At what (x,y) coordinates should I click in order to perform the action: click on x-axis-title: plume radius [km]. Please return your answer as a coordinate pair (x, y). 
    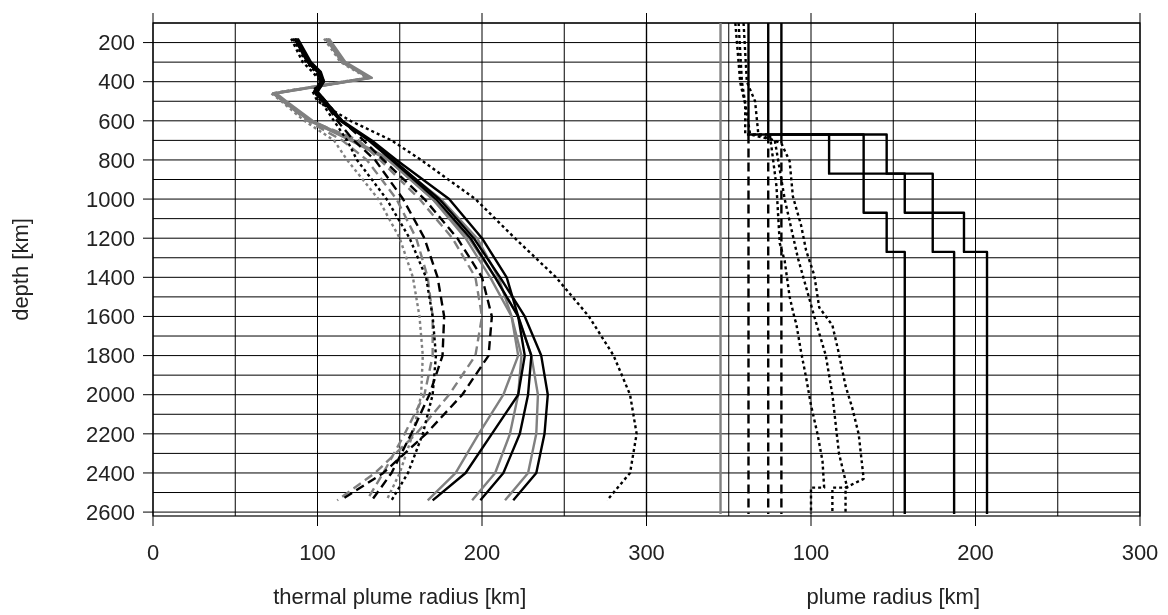
    Looking at the image, I should click on (893, 596).